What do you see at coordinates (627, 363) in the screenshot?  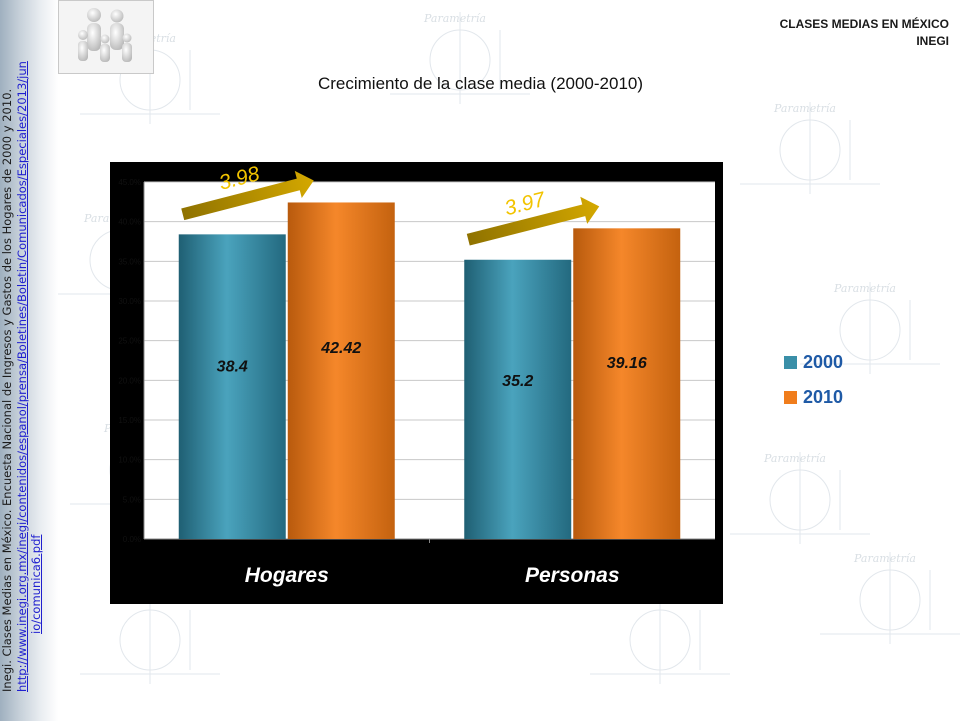 I see `bar-value-label: 39.16` at bounding box center [627, 363].